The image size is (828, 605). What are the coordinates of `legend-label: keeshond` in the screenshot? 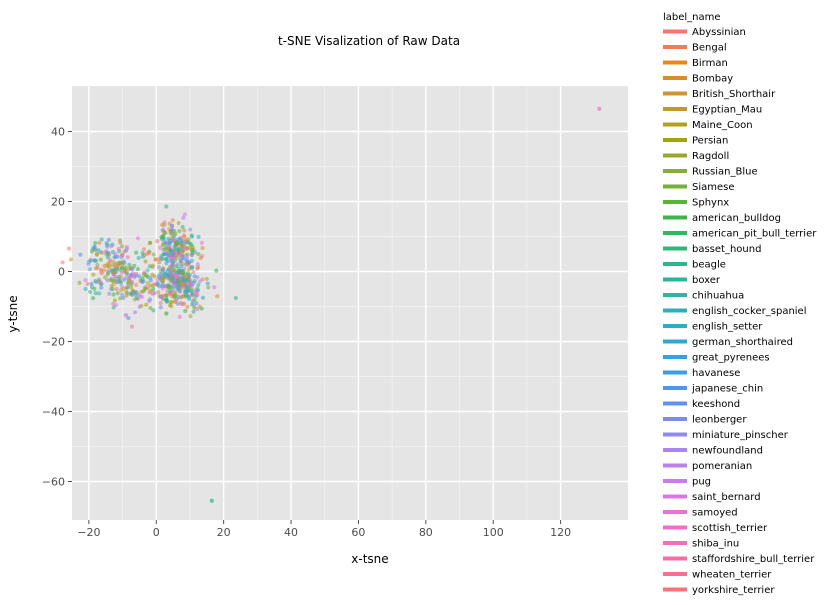 It's located at (716, 404).